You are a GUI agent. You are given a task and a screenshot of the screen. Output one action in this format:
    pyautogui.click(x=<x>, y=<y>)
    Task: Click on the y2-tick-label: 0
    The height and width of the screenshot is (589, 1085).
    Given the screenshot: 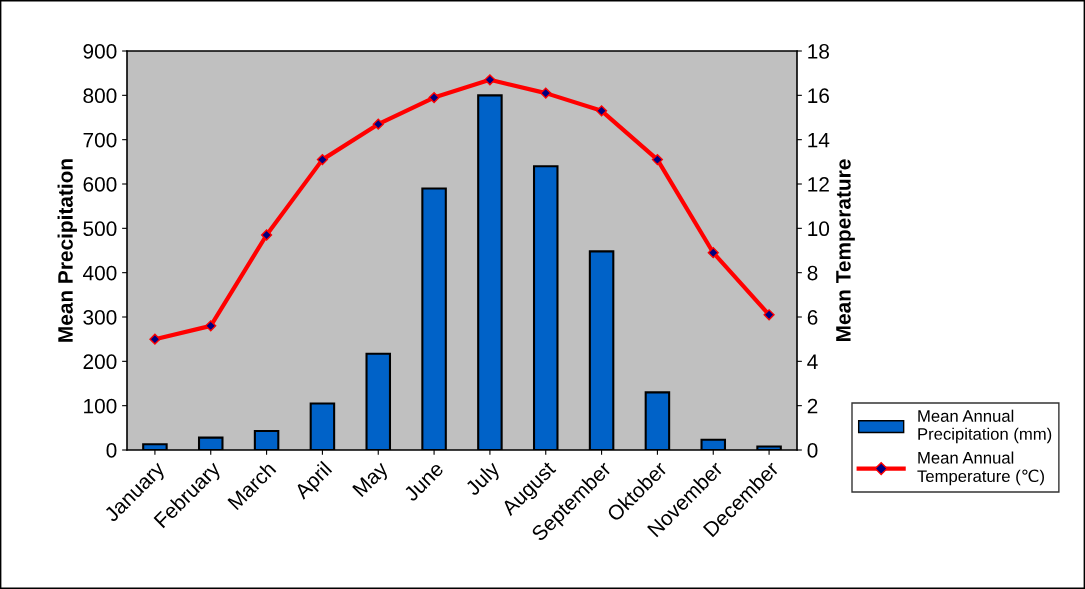 What is the action you would take?
    pyautogui.click(x=812, y=450)
    